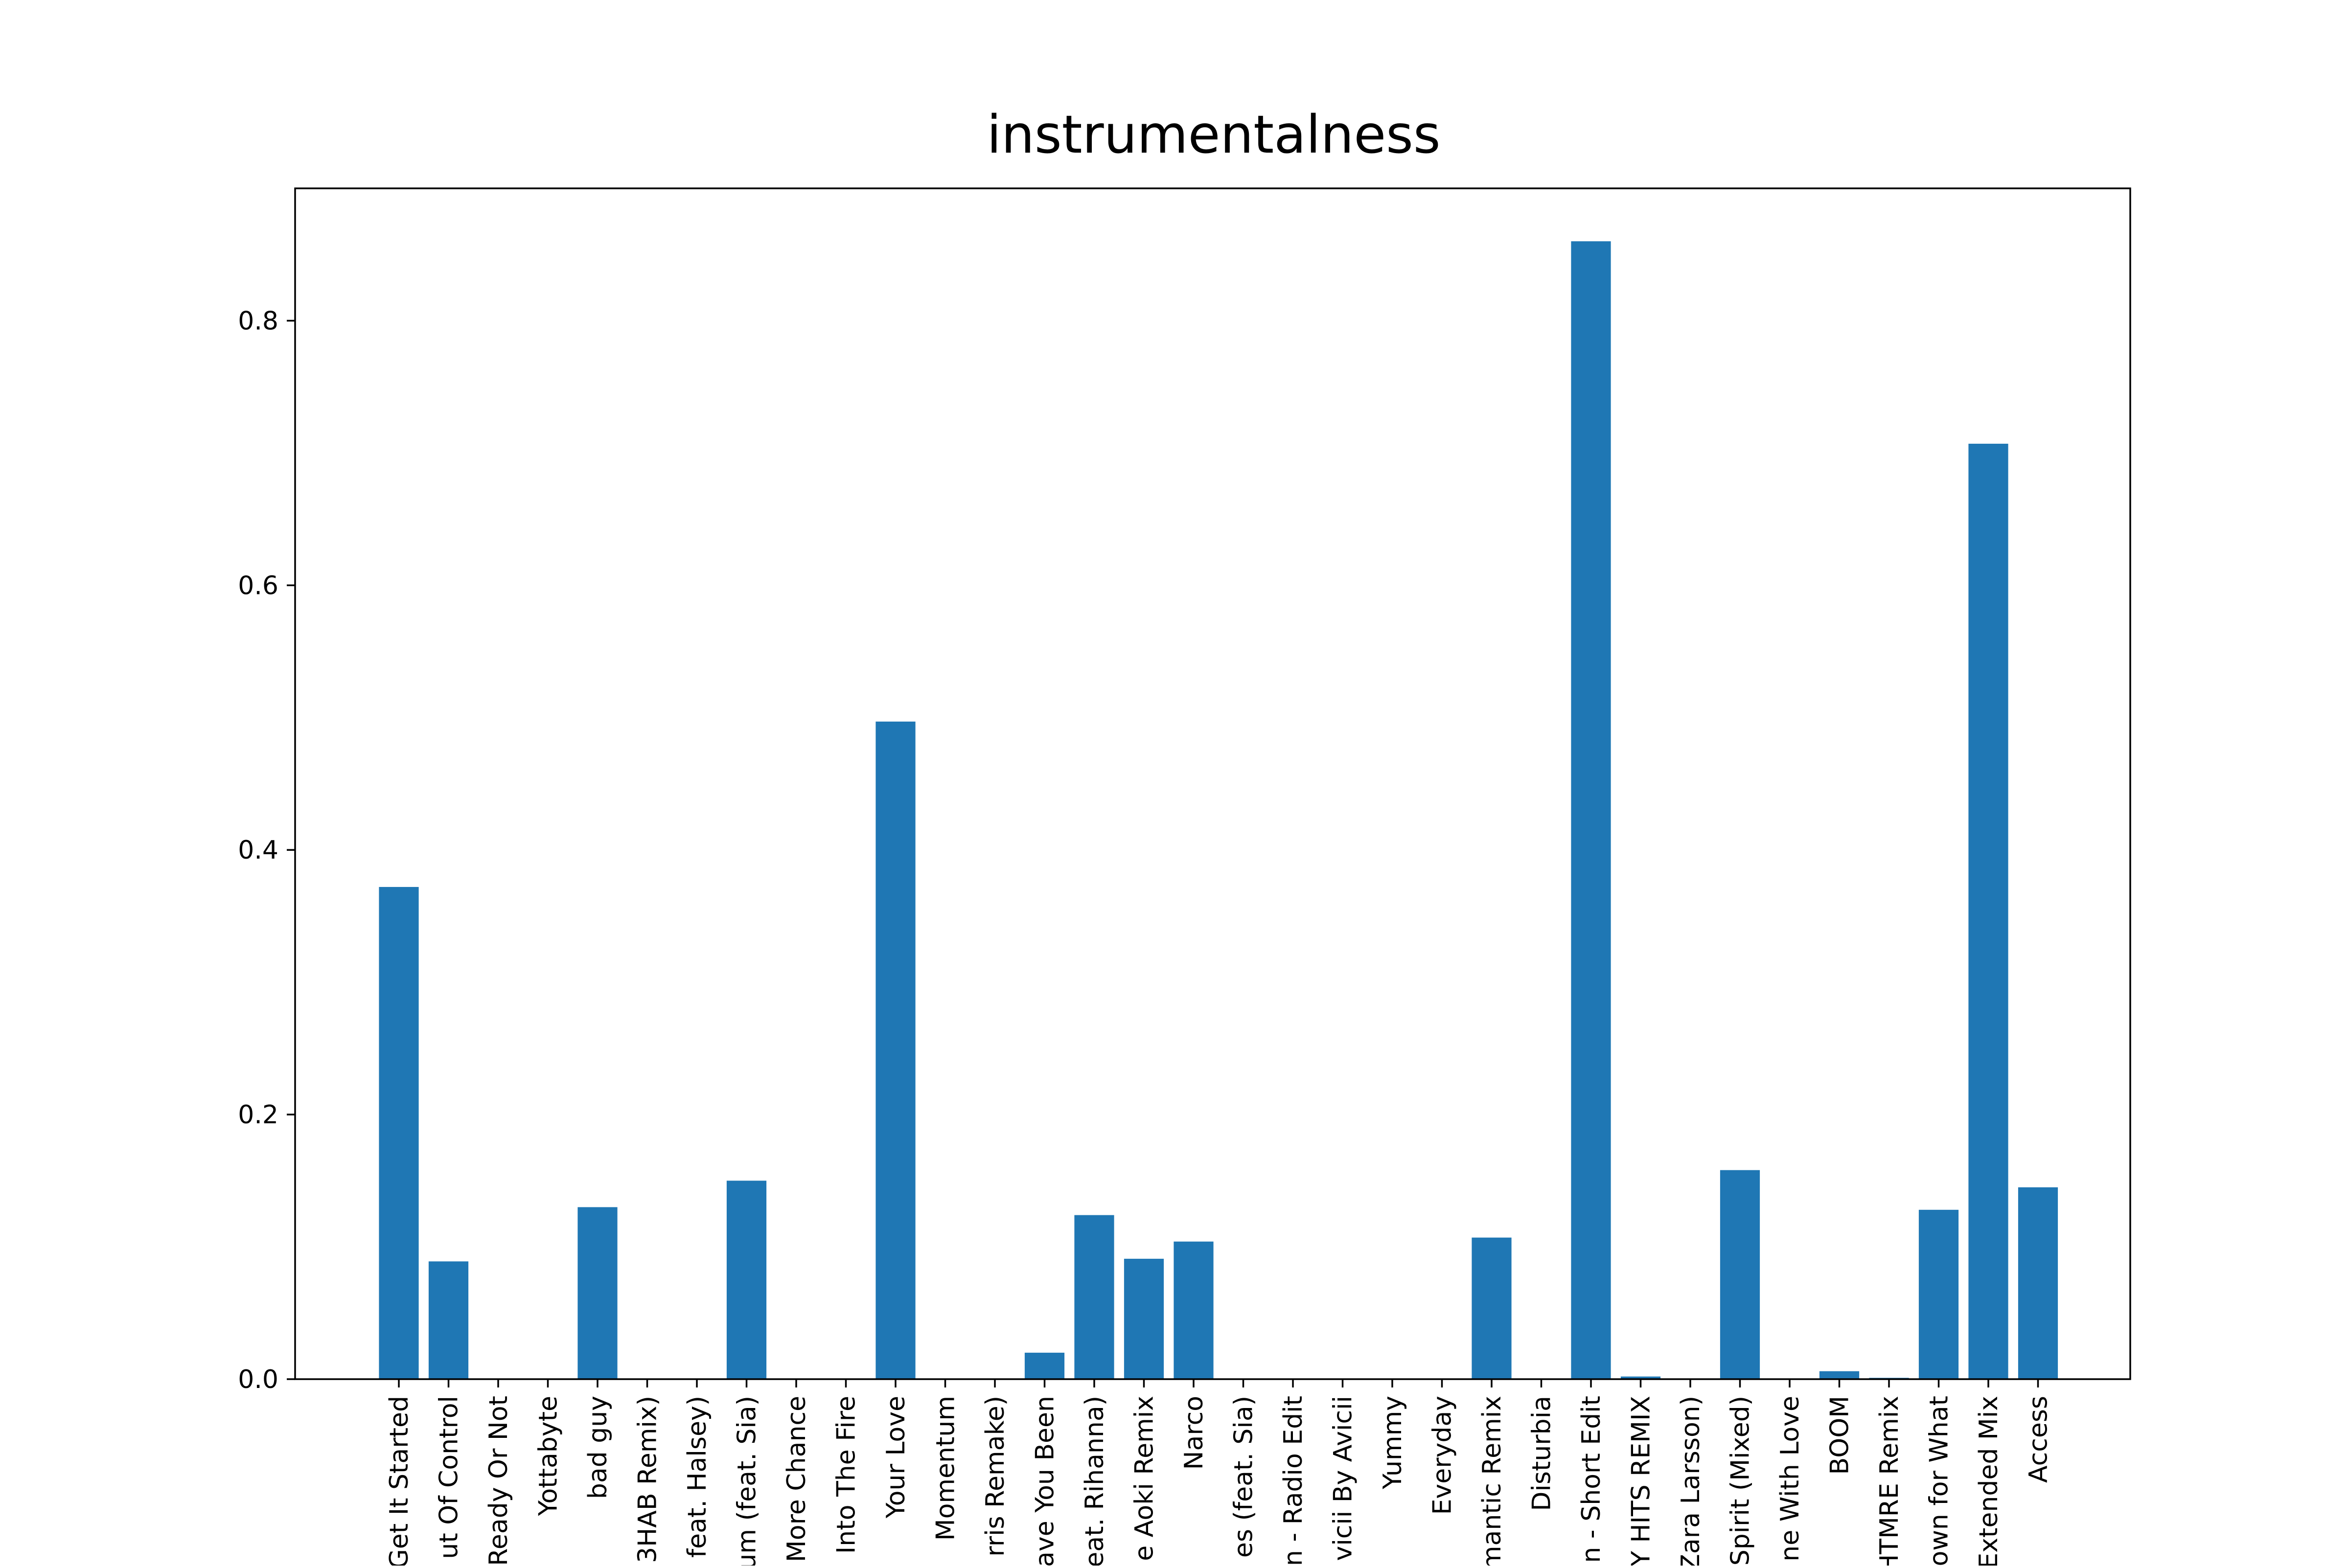 The width and height of the screenshot is (2349, 1568). Describe the element at coordinates (946, 1469) in the screenshot. I see `x-tick-label: Momentum` at that location.